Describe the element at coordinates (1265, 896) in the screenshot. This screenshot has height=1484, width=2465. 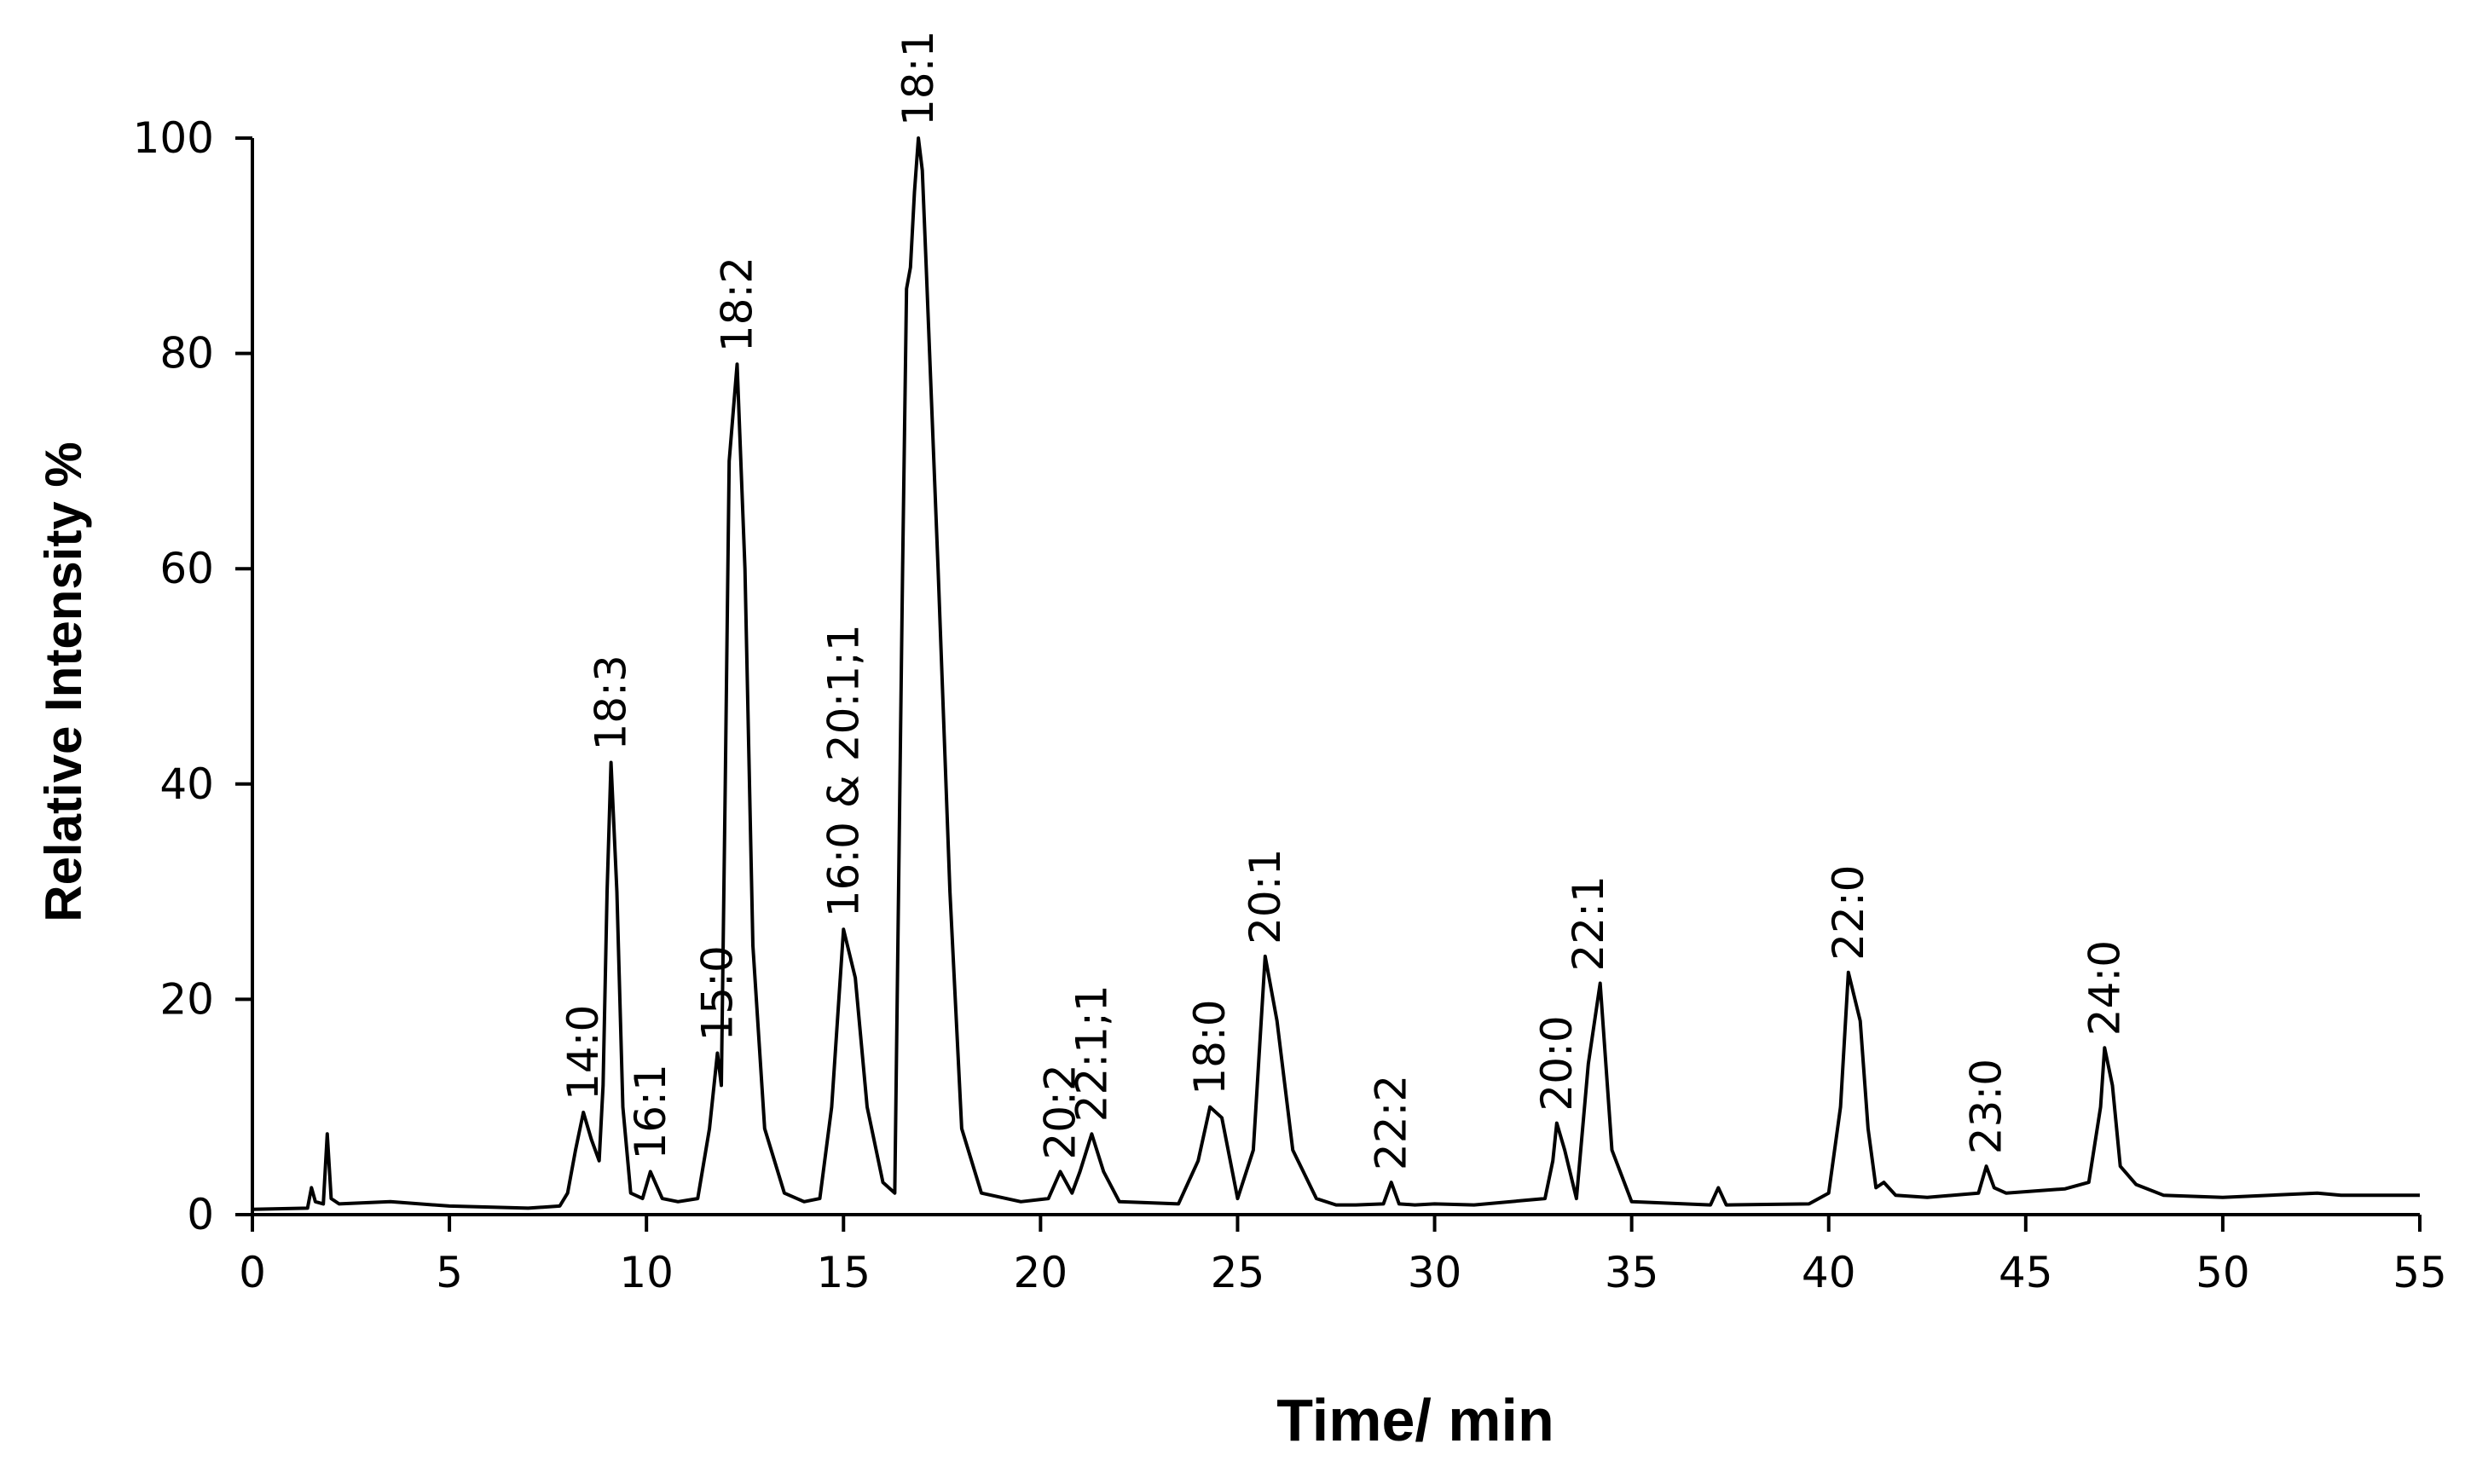
I see `peak-label: 20:1` at that location.